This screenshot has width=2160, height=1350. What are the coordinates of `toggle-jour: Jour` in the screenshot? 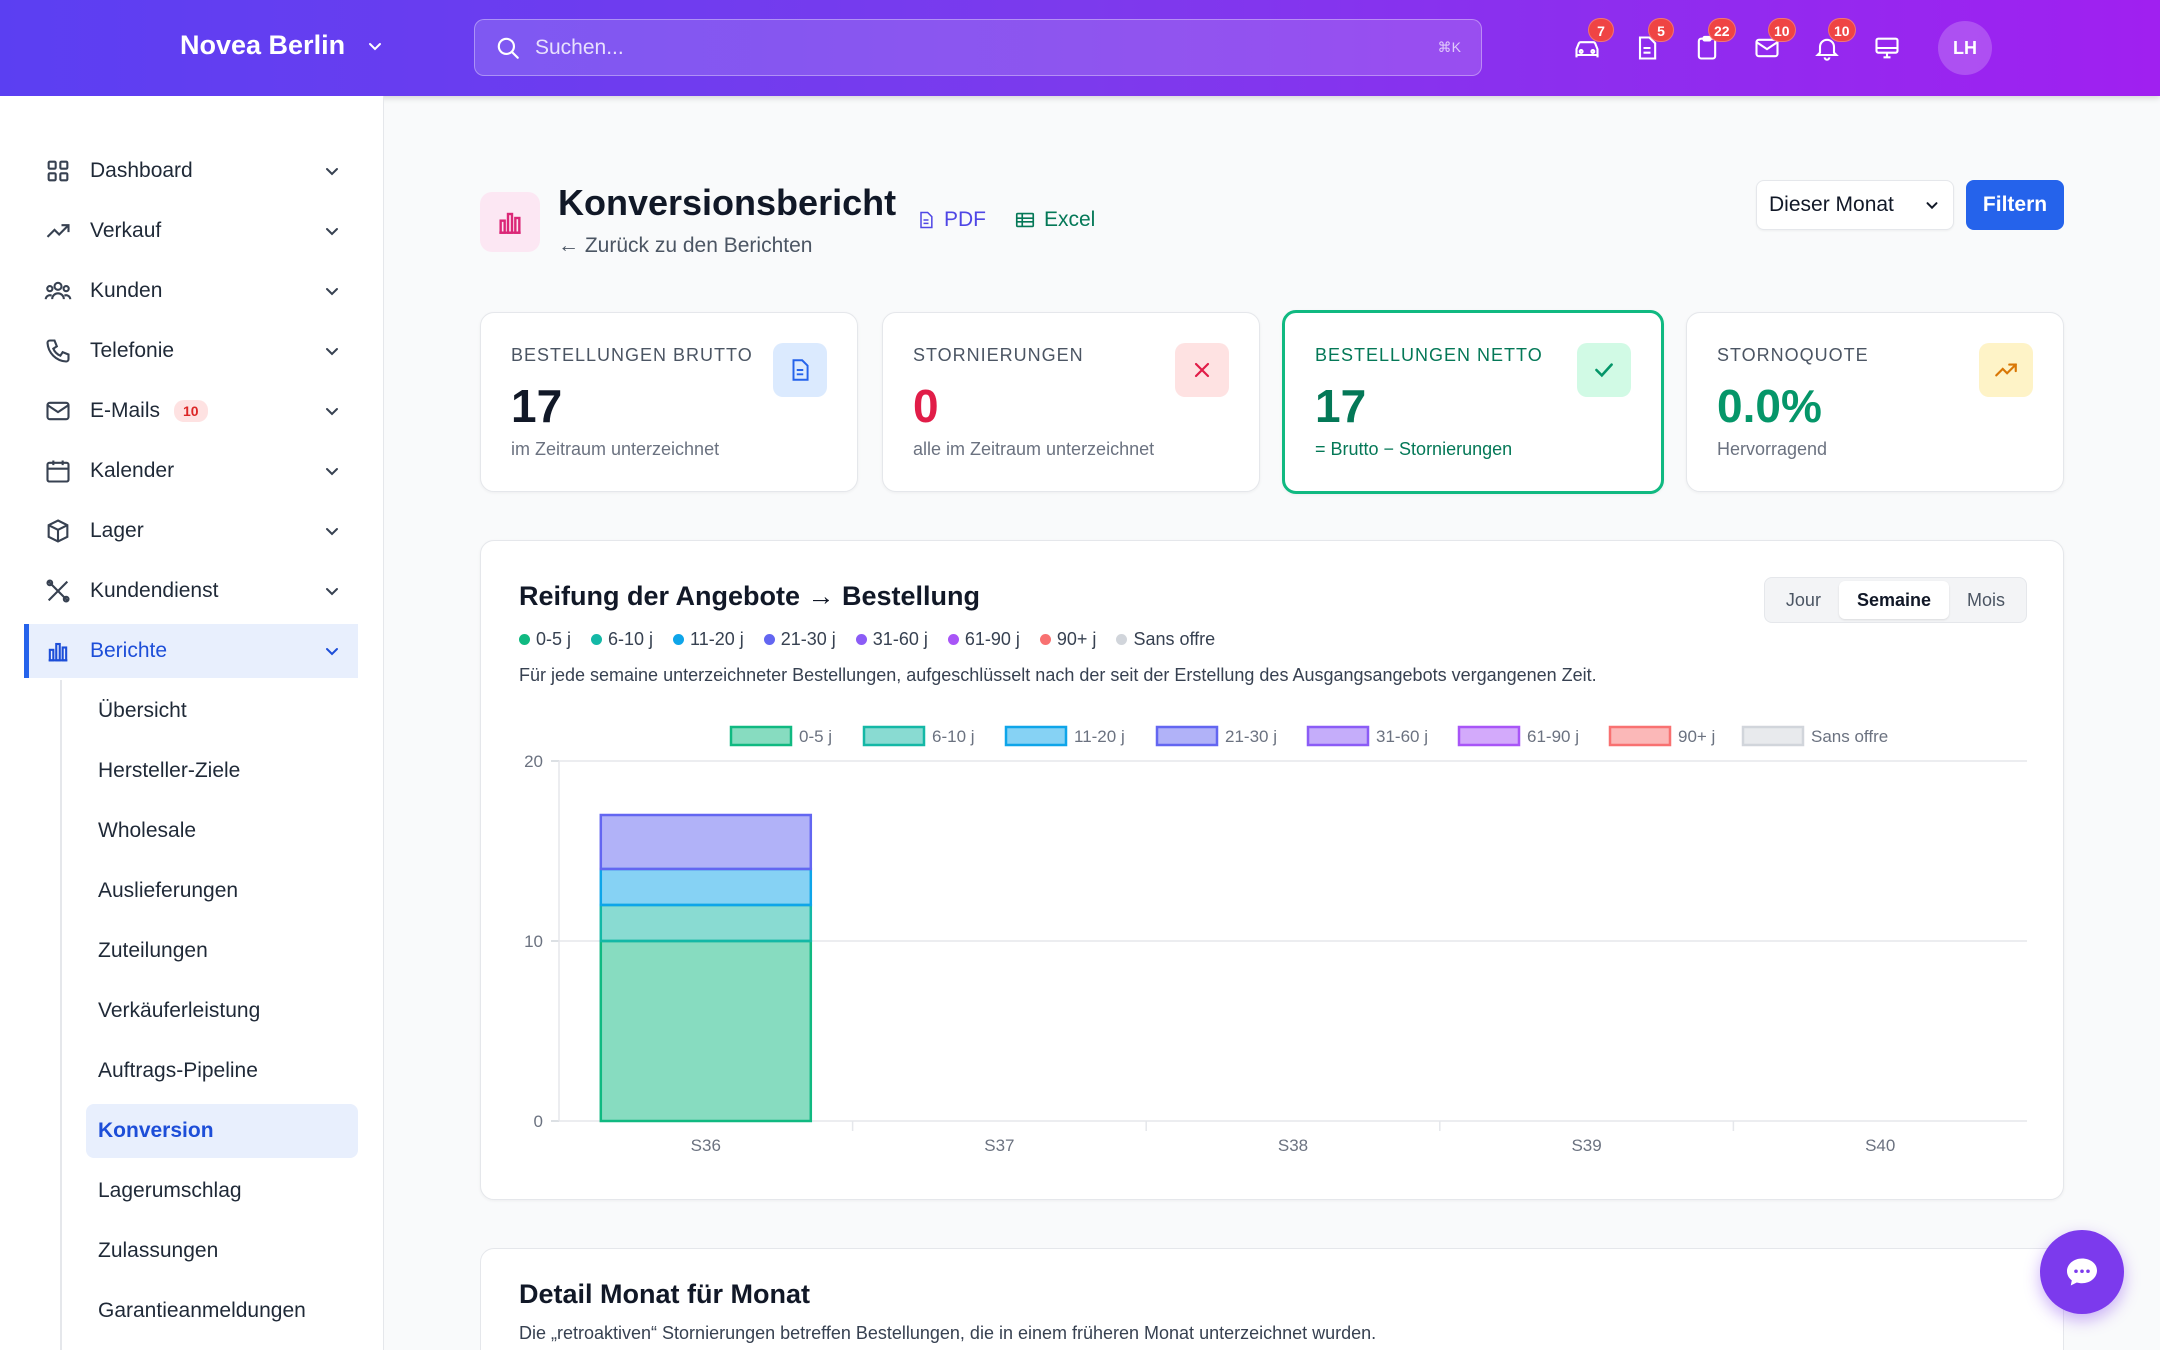 It's located at (1803, 599).